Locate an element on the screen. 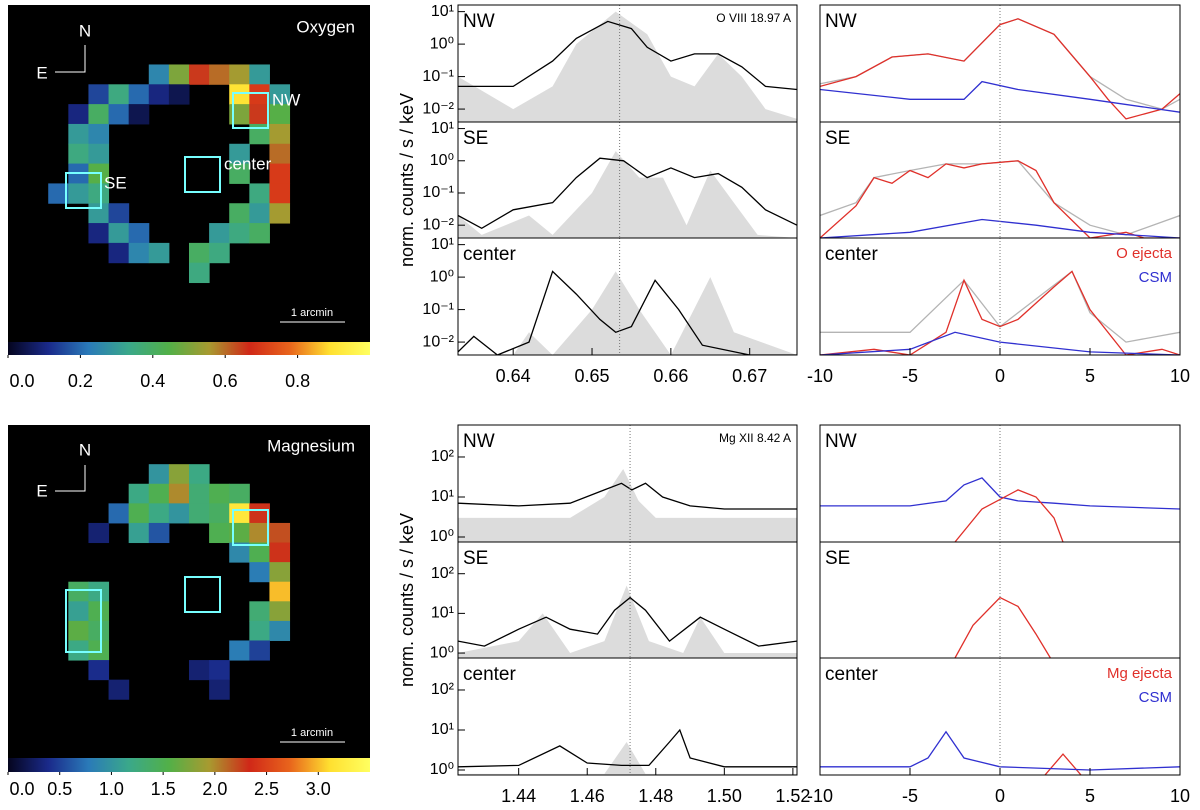  x-tick-label: 0 is located at coordinates (1000, 376).